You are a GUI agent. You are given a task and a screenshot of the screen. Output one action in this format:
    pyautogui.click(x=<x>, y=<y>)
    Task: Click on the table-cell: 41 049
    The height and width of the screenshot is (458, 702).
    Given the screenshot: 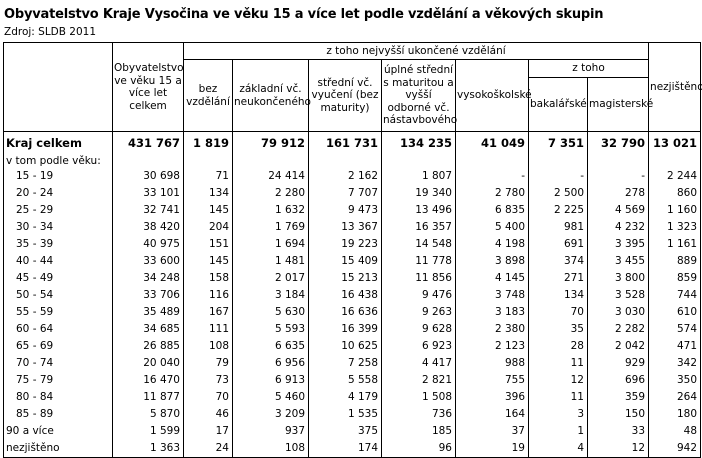 What is the action you would take?
    pyautogui.click(x=492, y=142)
    